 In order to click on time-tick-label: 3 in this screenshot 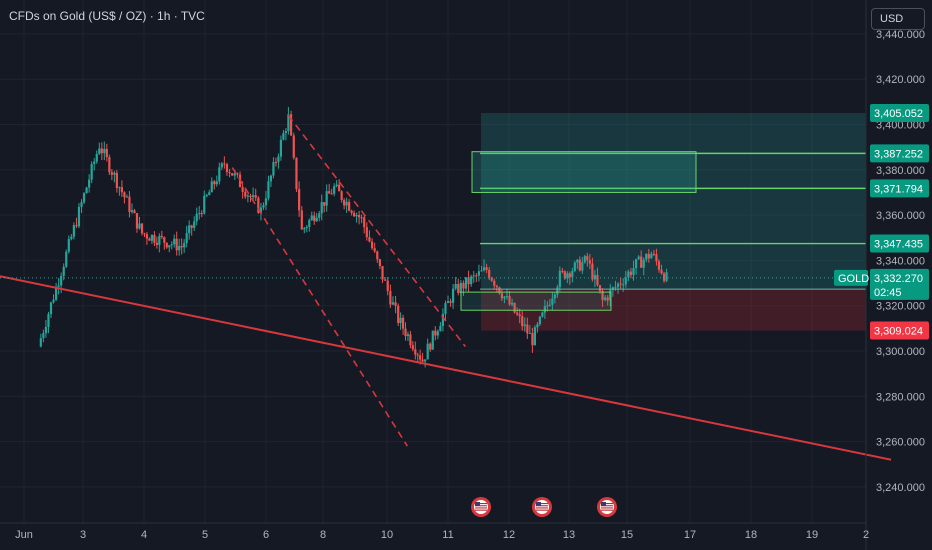, I will do `click(83, 535)`.